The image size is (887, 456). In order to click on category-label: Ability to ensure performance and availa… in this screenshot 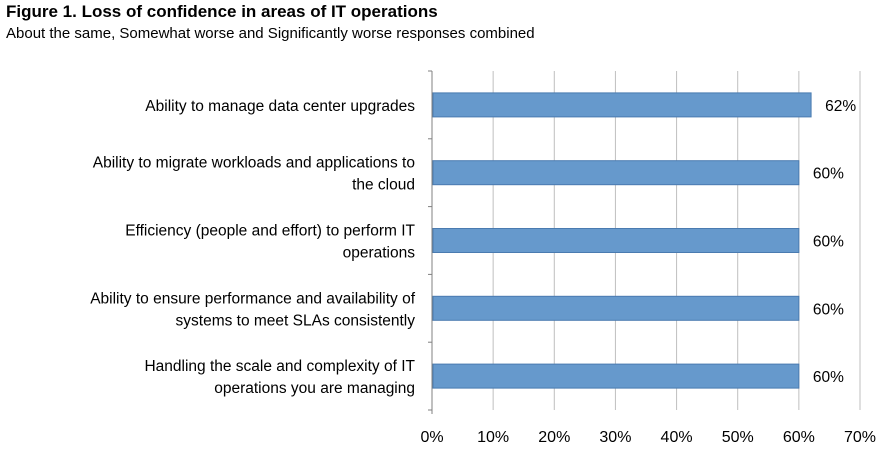, I will do `click(253, 309)`.